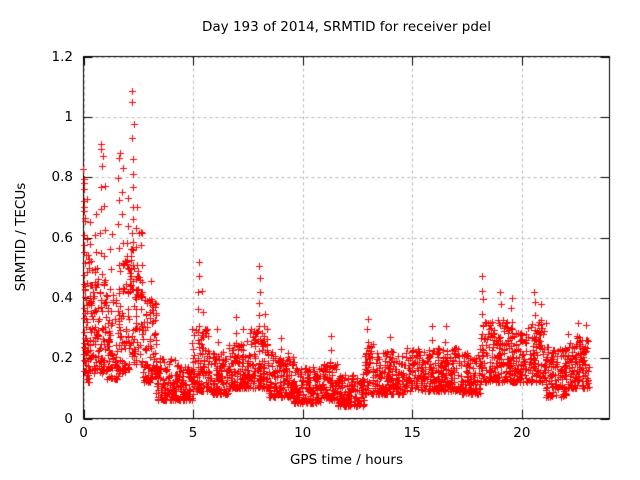 Image resolution: width=640 pixels, height=480 pixels. Describe the element at coordinates (62, 237) in the screenshot. I see `y-tick-label: 0.6` at that location.